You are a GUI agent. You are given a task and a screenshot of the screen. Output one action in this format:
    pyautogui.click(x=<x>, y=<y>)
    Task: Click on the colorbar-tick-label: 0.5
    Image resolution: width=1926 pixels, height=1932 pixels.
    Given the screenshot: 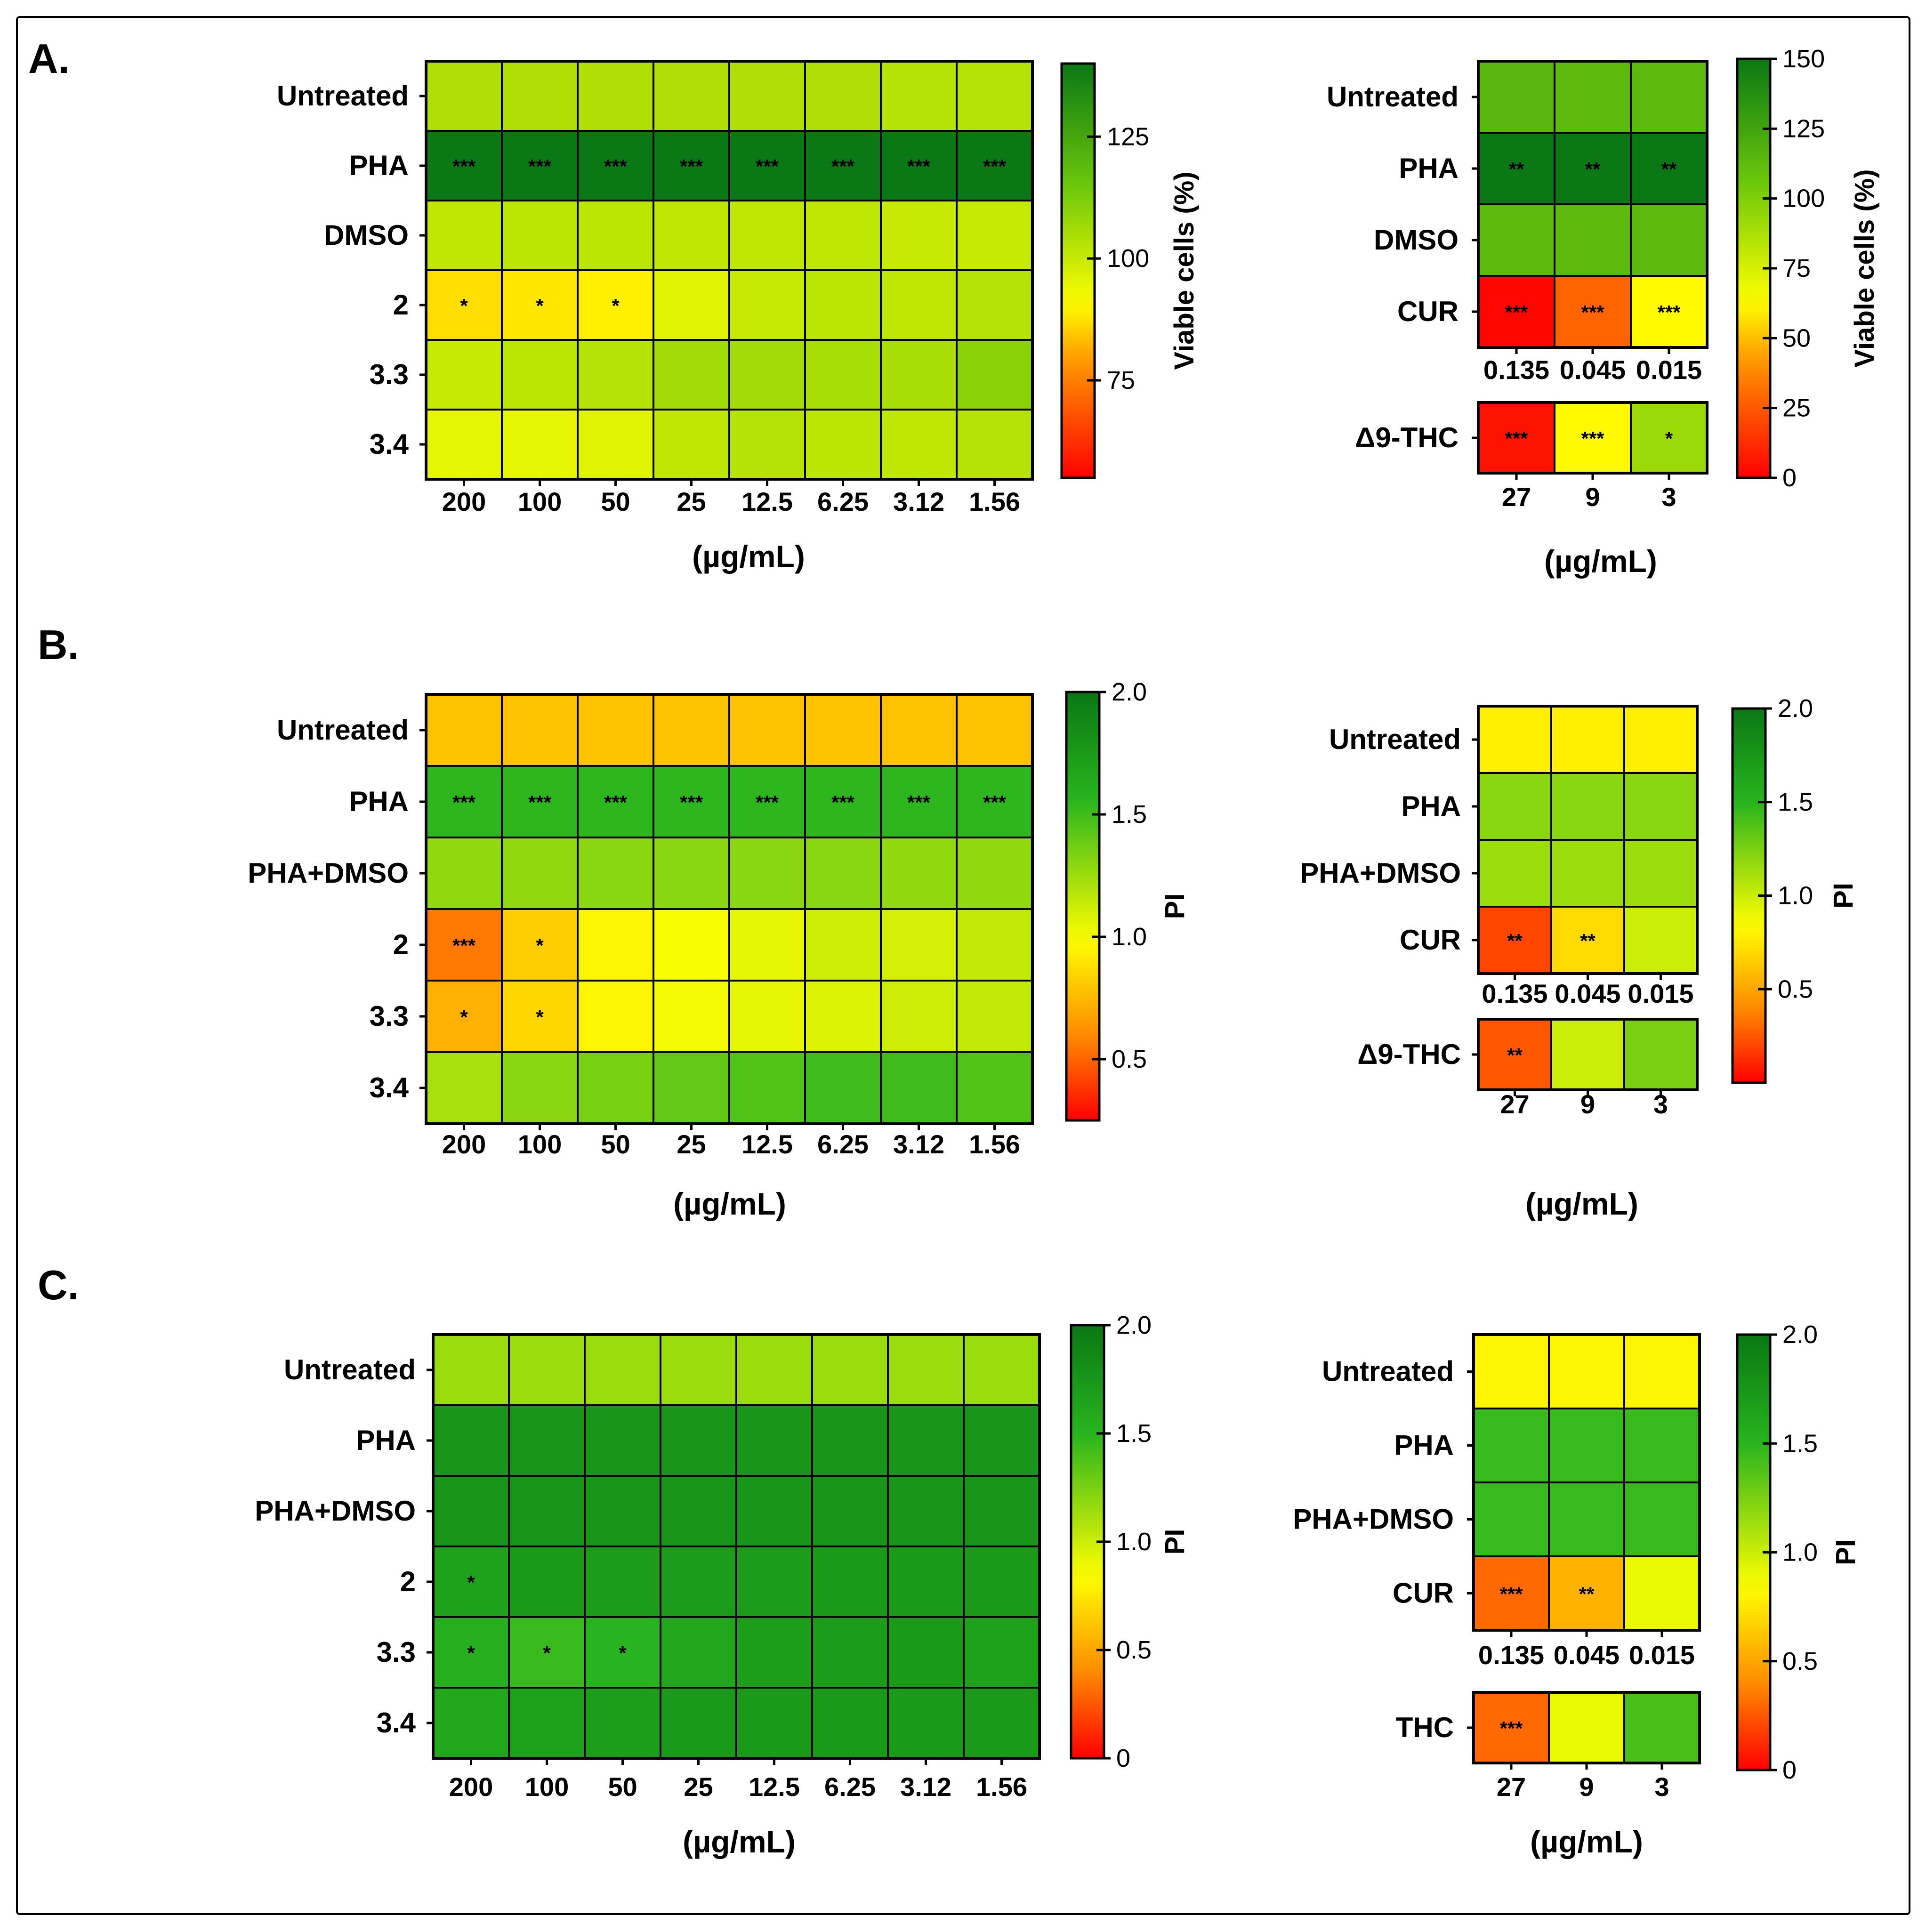 What is the action you would take?
    pyautogui.click(x=1796, y=989)
    